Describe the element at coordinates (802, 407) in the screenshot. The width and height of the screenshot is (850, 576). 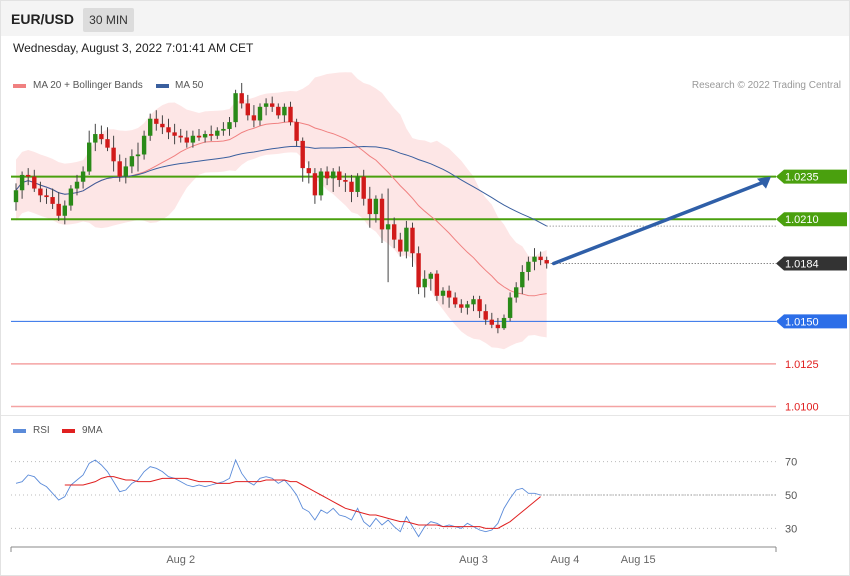
I see `support-label-1.0100: 1.0100` at that location.